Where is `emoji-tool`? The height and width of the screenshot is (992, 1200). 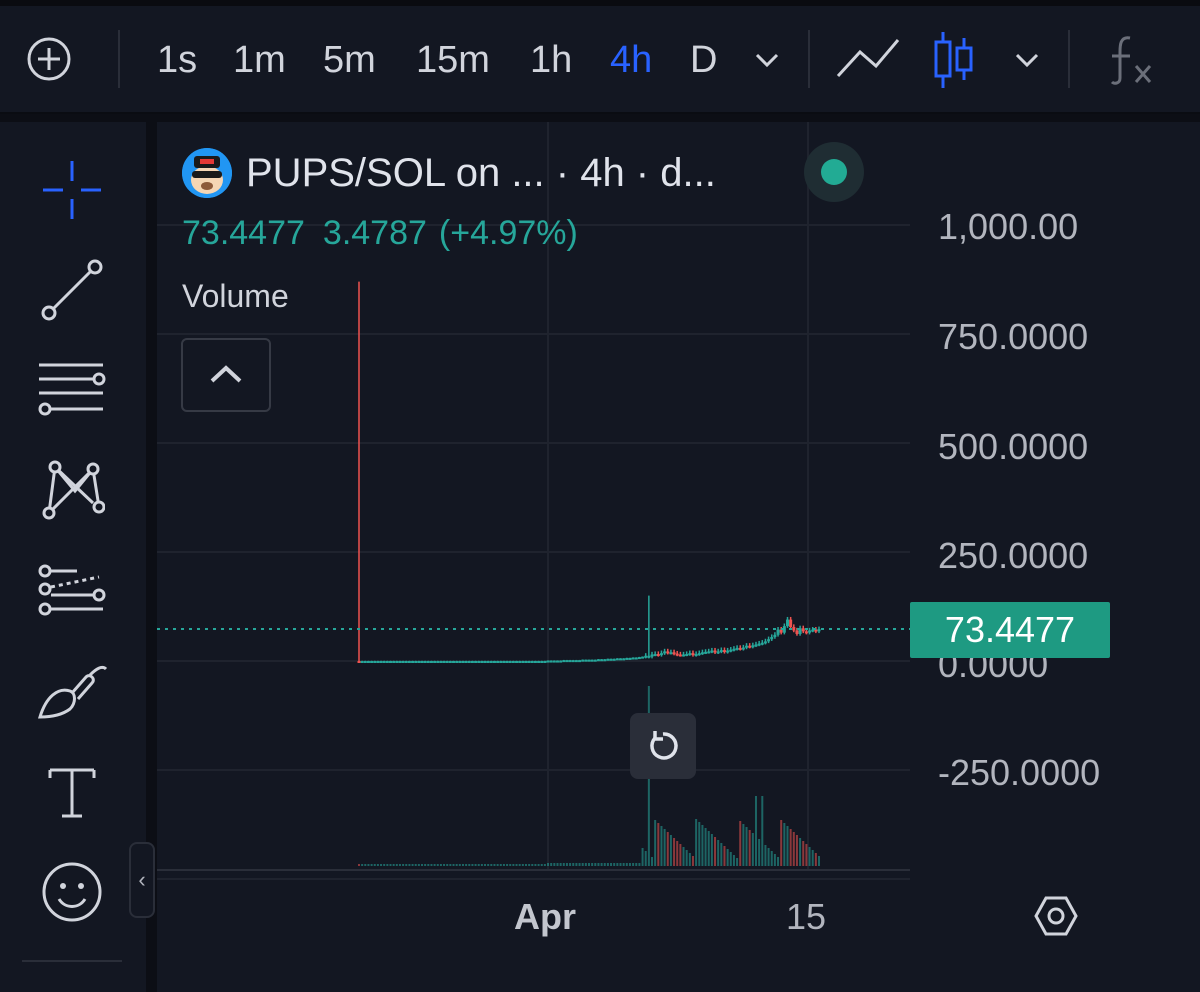
emoji-tool is located at coordinates (72, 892).